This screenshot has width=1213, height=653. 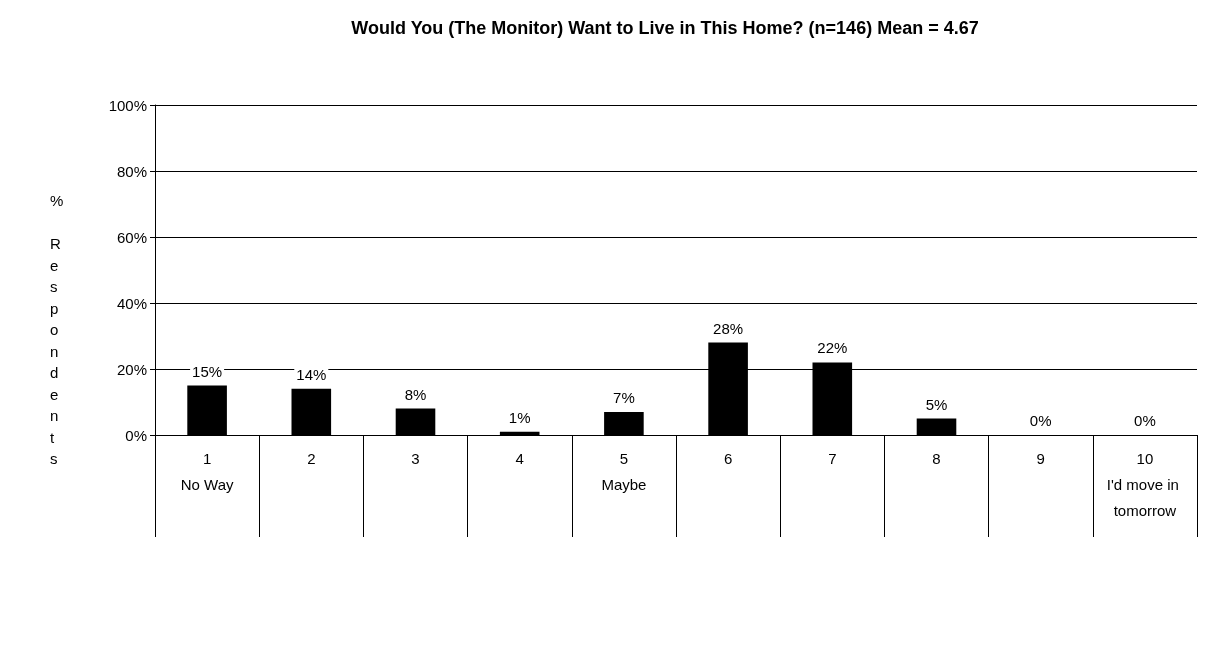 What do you see at coordinates (207, 471) in the screenshot?
I see `x-tick-label: 1 No Way` at bounding box center [207, 471].